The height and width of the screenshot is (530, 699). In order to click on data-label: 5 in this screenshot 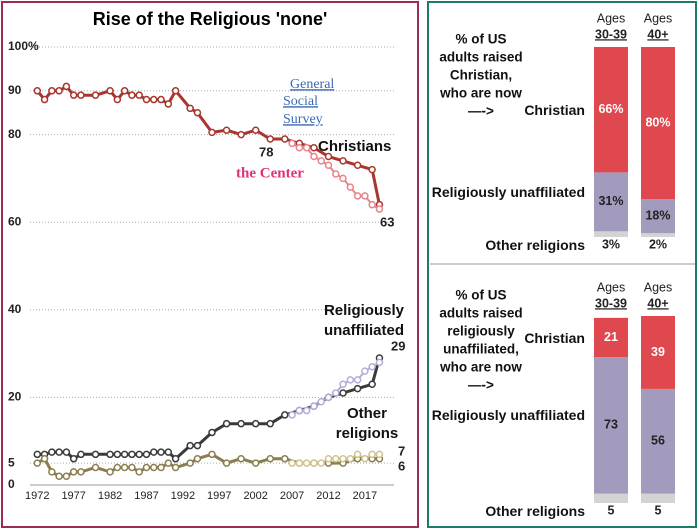, I will do `click(611, 510)`.